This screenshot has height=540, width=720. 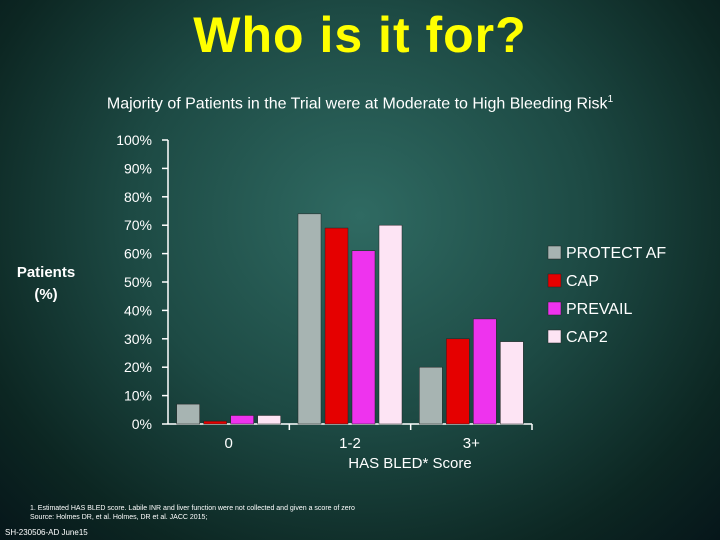 I want to click on y-tick-label: 10%, so click(x=138, y=396).